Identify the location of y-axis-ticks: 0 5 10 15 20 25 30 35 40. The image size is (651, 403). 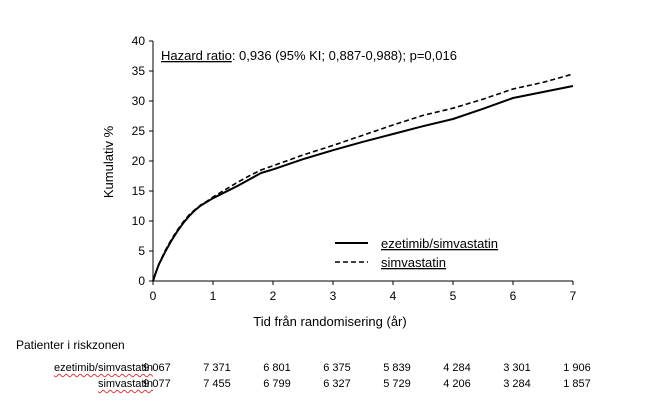
(142, 161).